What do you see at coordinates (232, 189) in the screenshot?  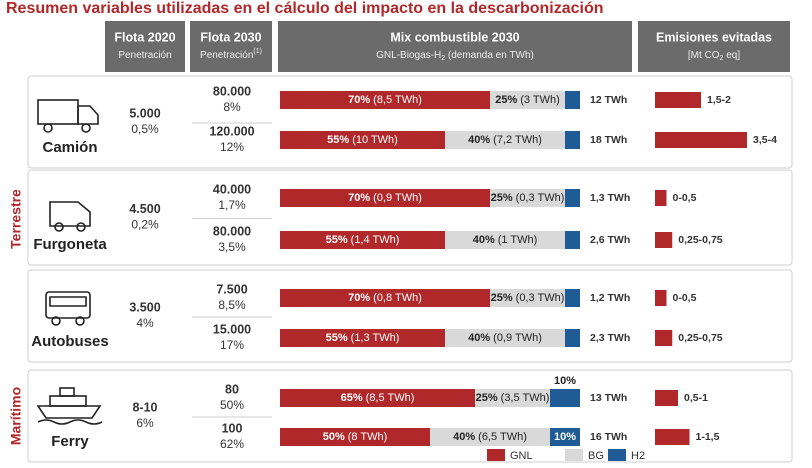 I see `fleet-2030: 40.000` at bounding box center [232, 189].